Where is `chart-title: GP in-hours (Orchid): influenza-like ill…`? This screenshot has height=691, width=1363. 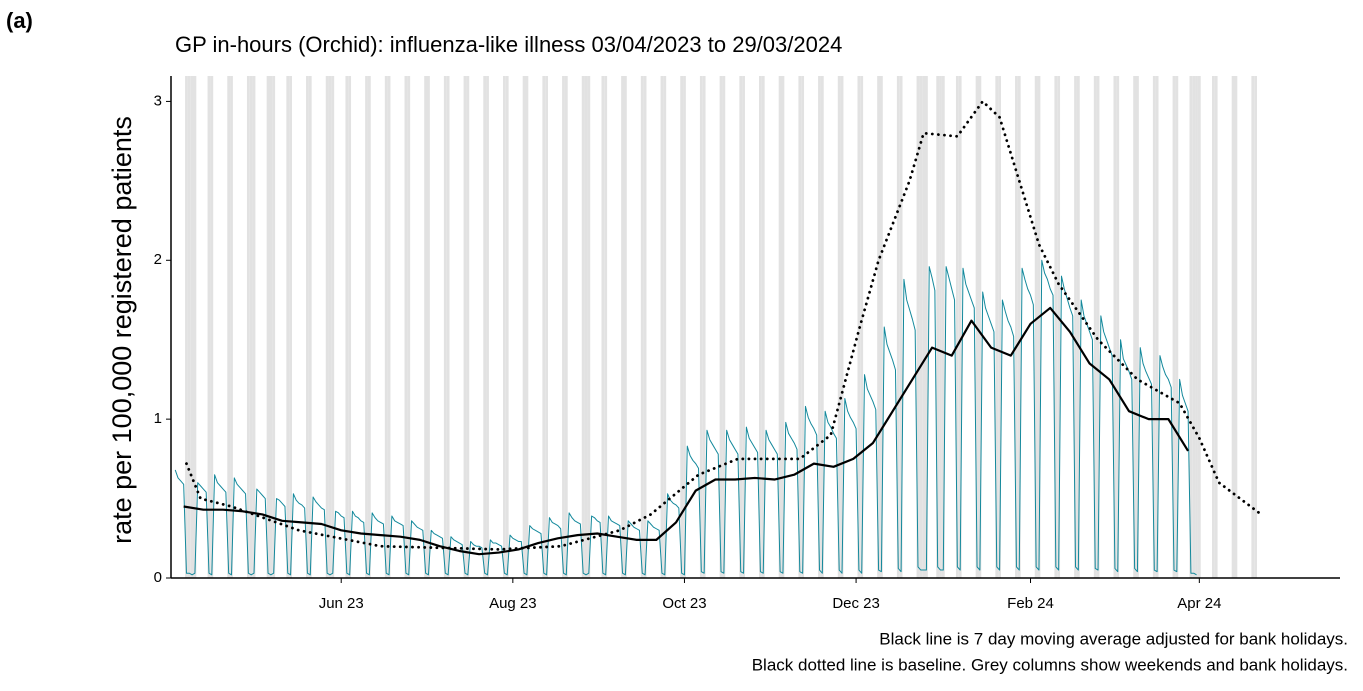 chart-title: GP in-hours (Orchid): influenza-like ill… is located at coordinates (508, 44).